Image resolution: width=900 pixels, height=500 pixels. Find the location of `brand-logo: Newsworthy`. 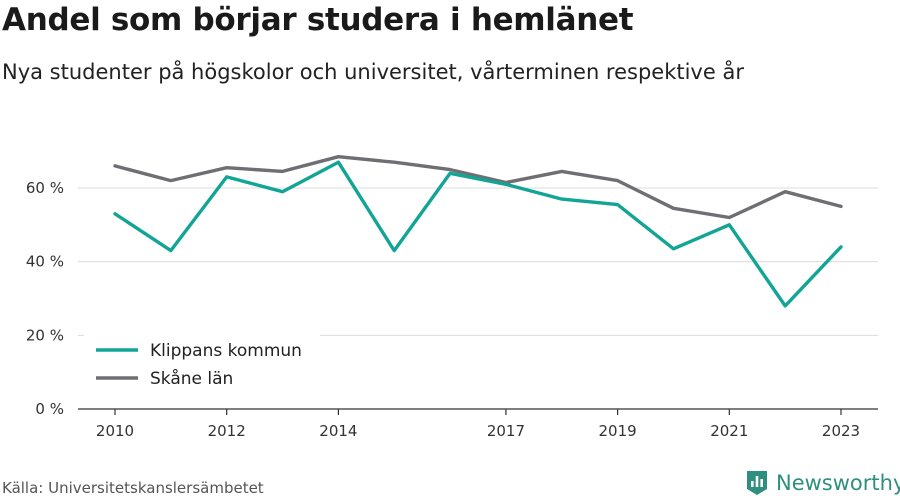

brand-logo: Newsworthy is located at coordinates (822, 483).